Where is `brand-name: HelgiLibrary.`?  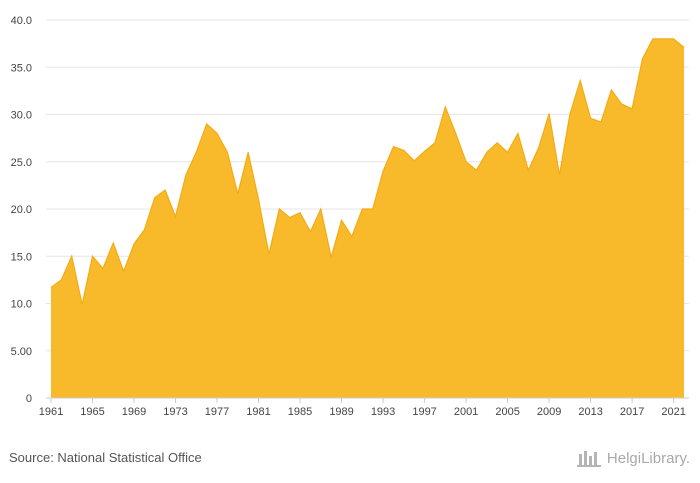 brand-name: HelgiLibrary. is located at coordinates (648, 458).